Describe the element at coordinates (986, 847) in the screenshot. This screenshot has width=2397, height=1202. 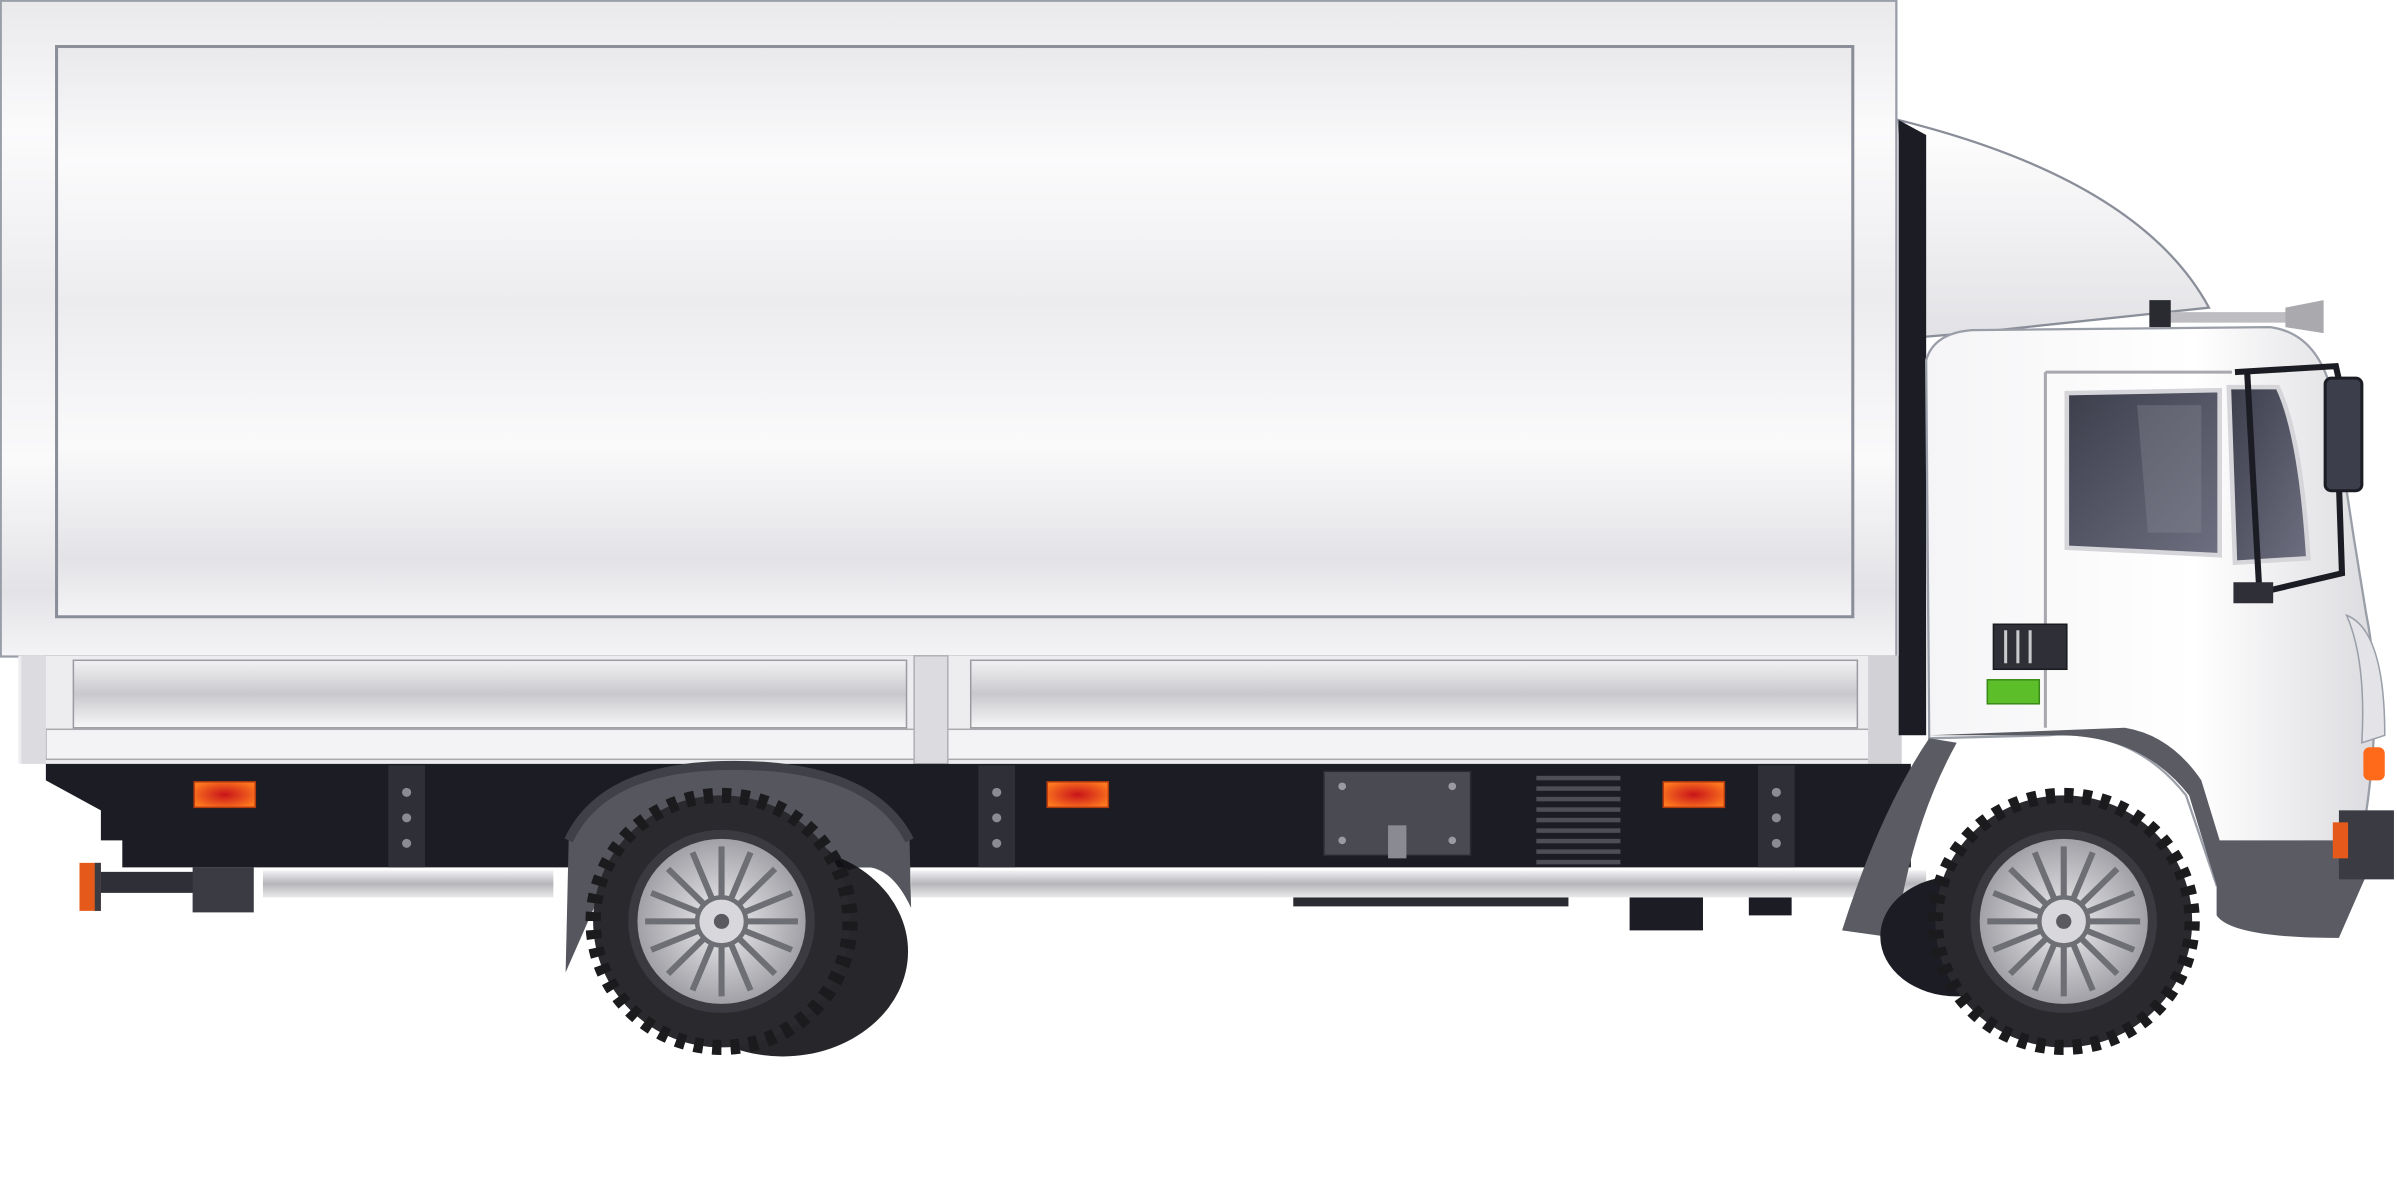
I see `chassis` at that location.